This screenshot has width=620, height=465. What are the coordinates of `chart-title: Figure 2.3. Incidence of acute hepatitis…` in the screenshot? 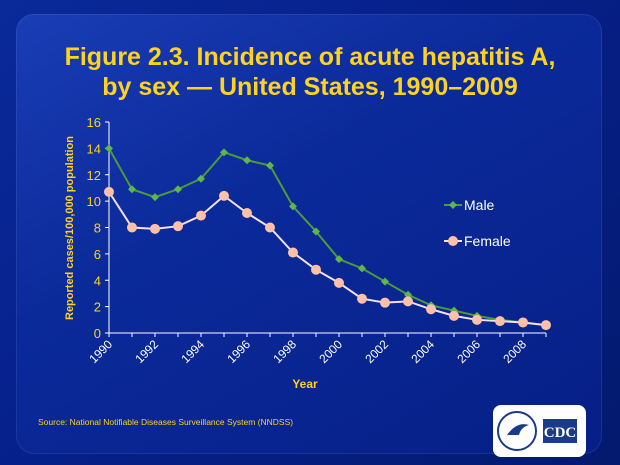 It's located at (310, 72).